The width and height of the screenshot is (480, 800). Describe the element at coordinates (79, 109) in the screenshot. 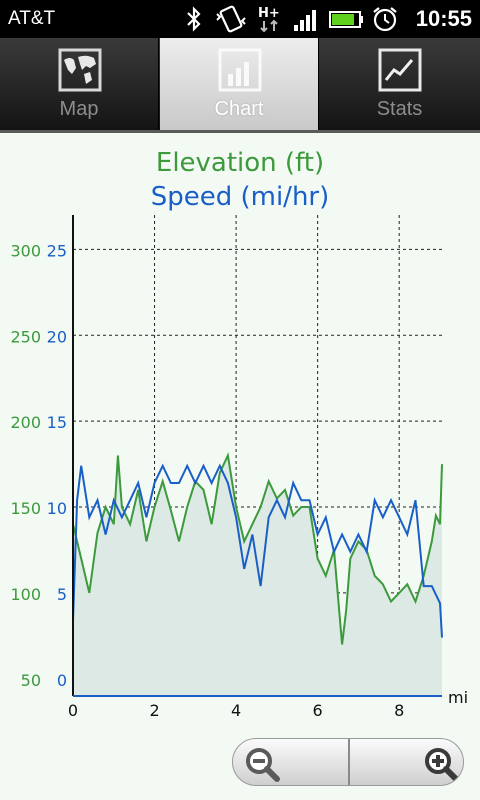

I see `tab-label: Map` at that location.